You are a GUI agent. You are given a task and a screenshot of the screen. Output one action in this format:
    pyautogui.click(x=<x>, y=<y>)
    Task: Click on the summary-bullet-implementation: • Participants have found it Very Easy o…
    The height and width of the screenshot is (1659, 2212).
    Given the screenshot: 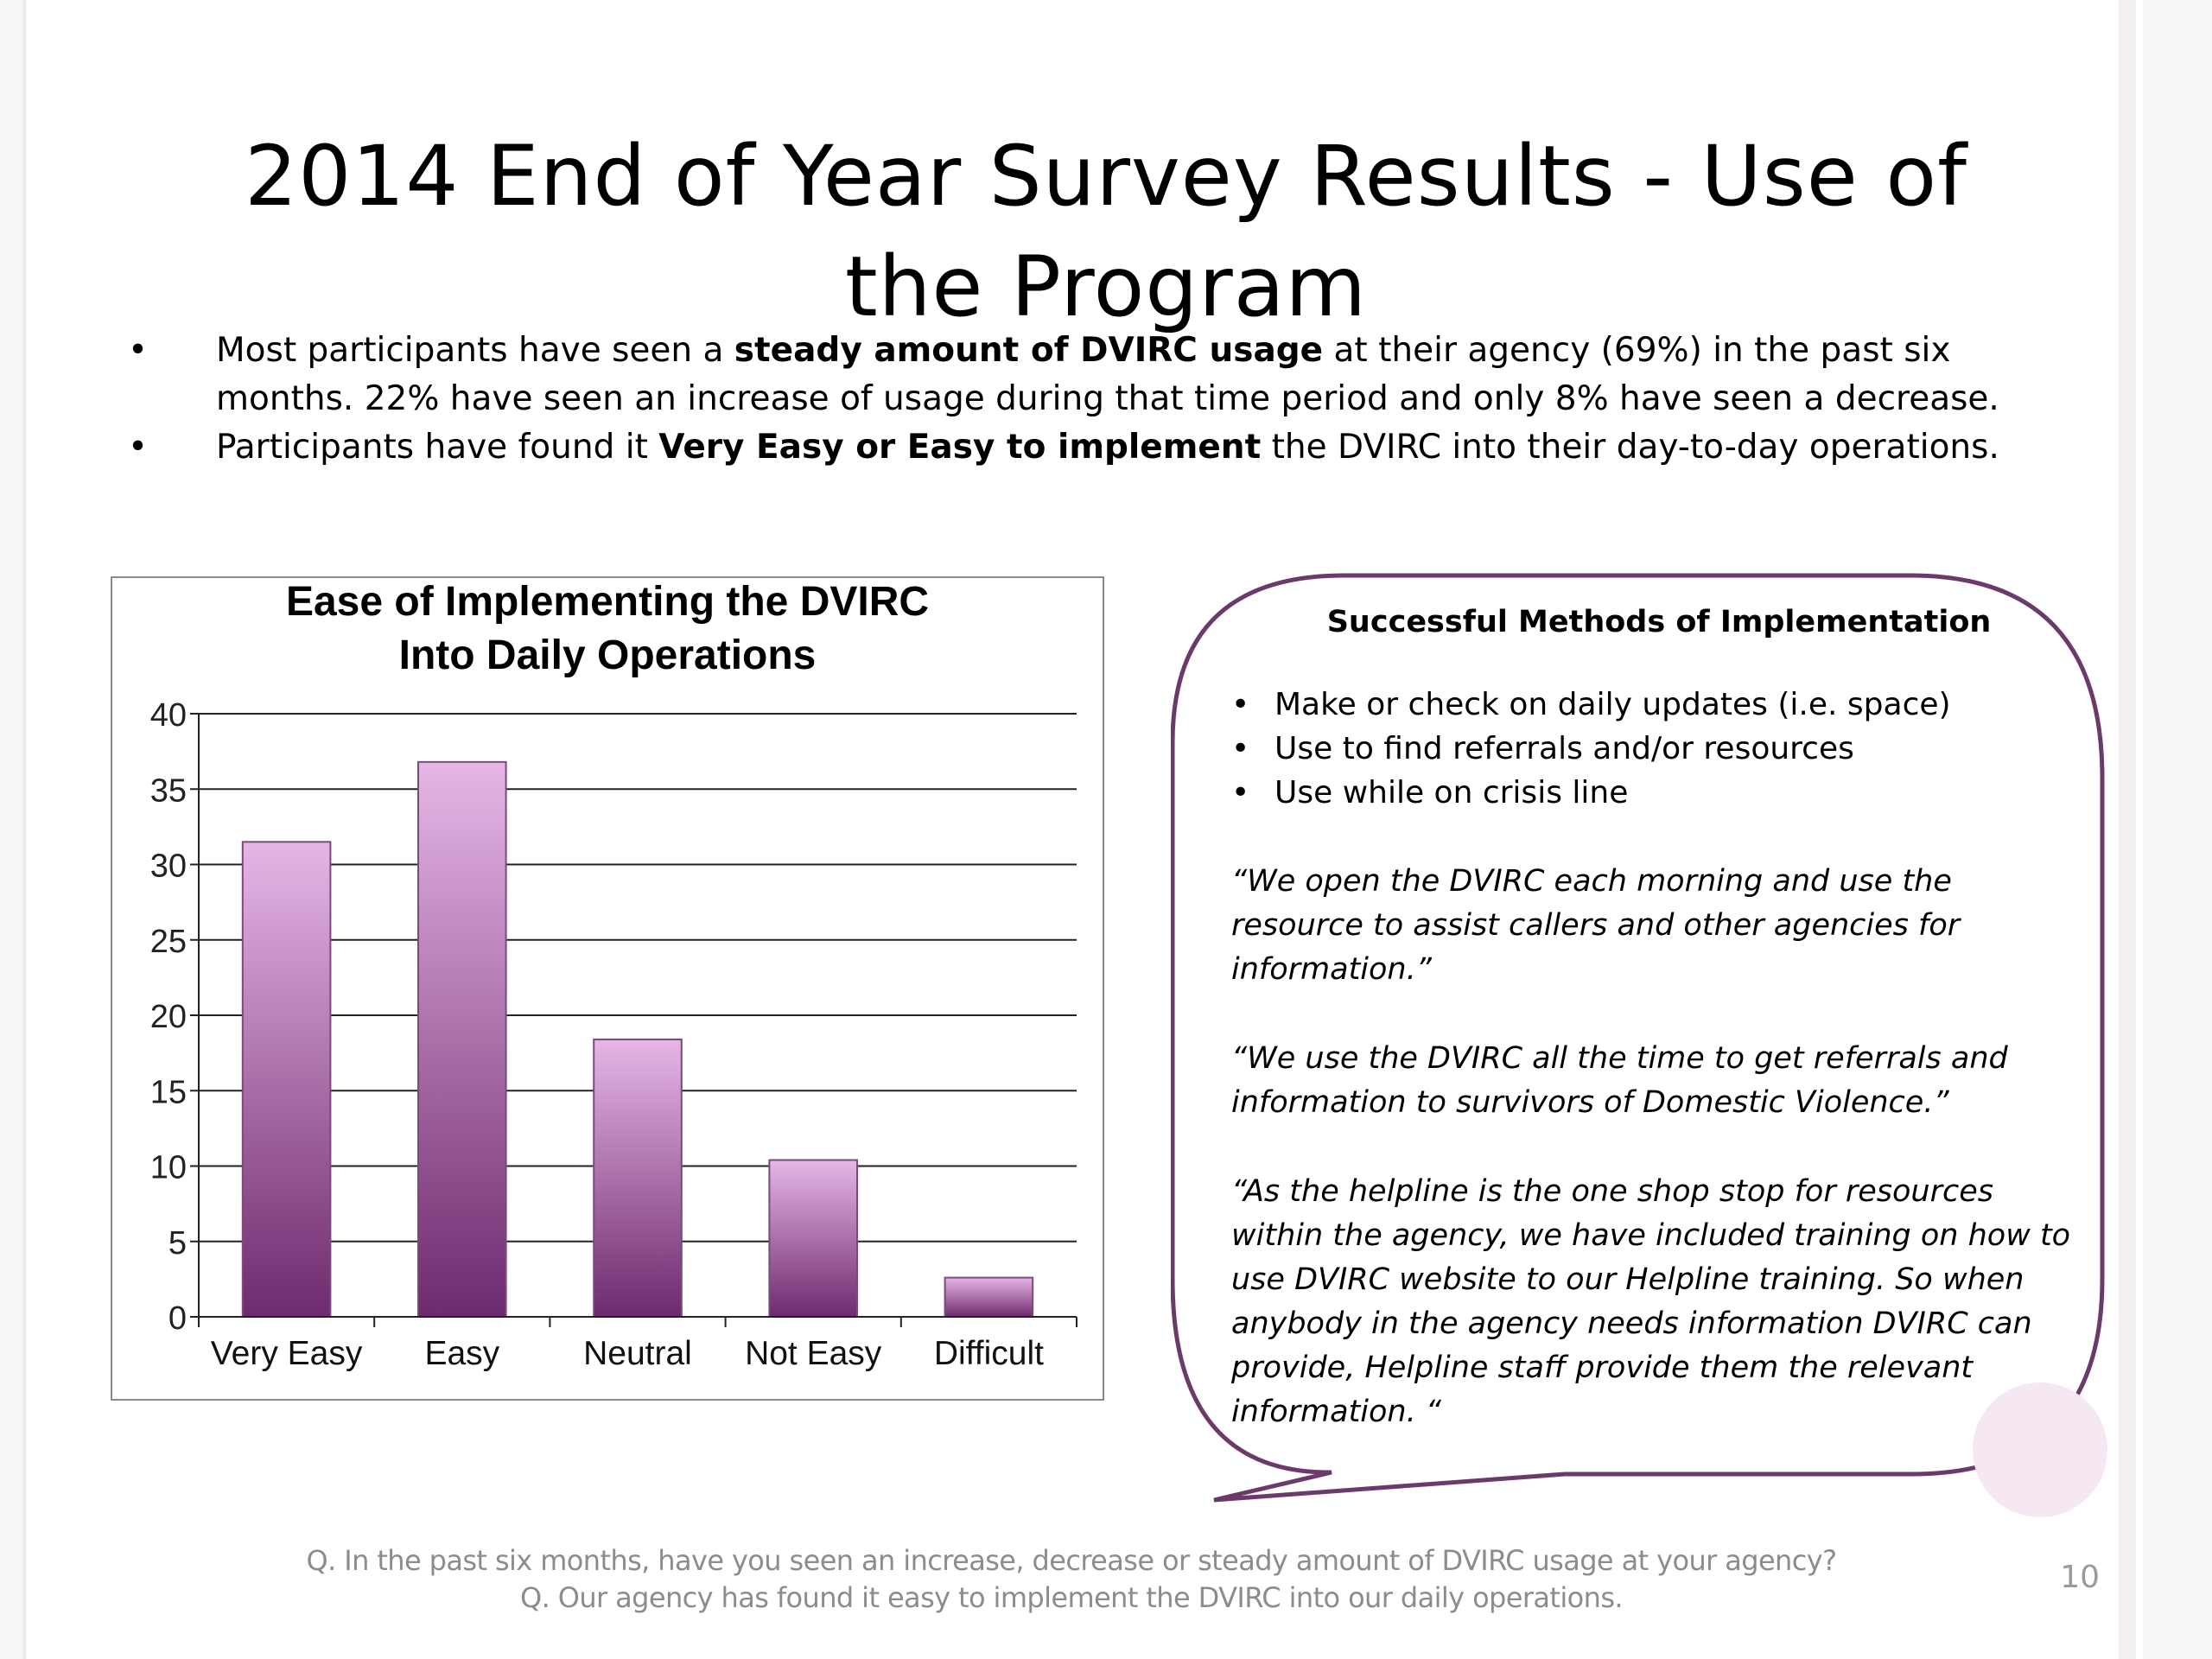 What is the action you would take?
    pyautogui.click(x=1088, y=448)
    